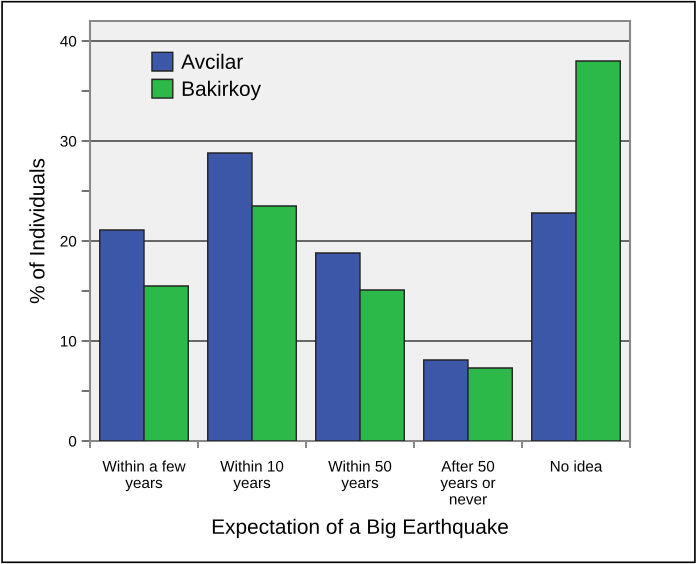  What do you see at coordinates (252, 476) in the screenshot?
I see `x-tick-label: Within 10 years` at bounding box center [252, 476].